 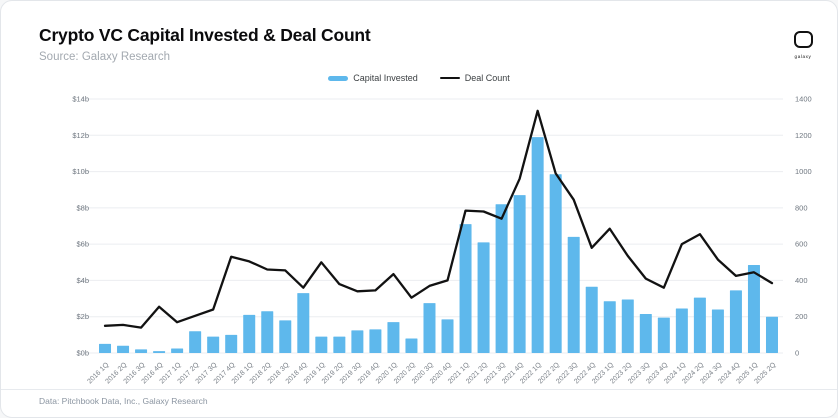 I want to click on page-title: Crypto VC Capital Invested & Deal Count, so click(x=205, y=35).